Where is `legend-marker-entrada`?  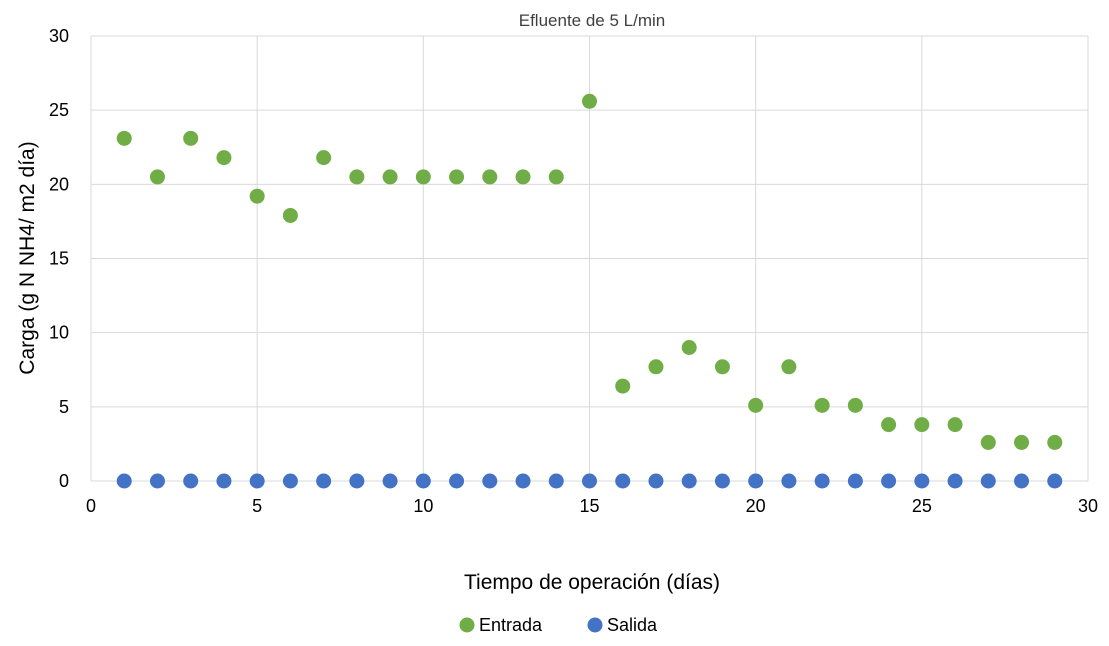 legend-marker-entrada is located at coordinates (467, 625).